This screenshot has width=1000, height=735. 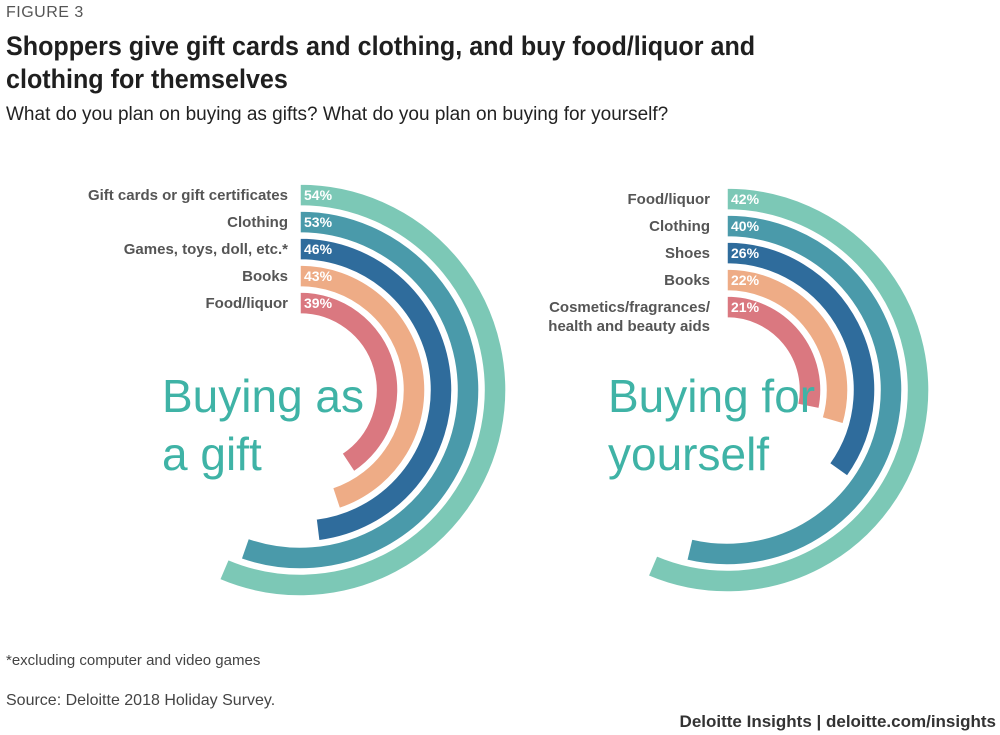 I want to click on panel-title: Buying for, so click(x=711, y=396).